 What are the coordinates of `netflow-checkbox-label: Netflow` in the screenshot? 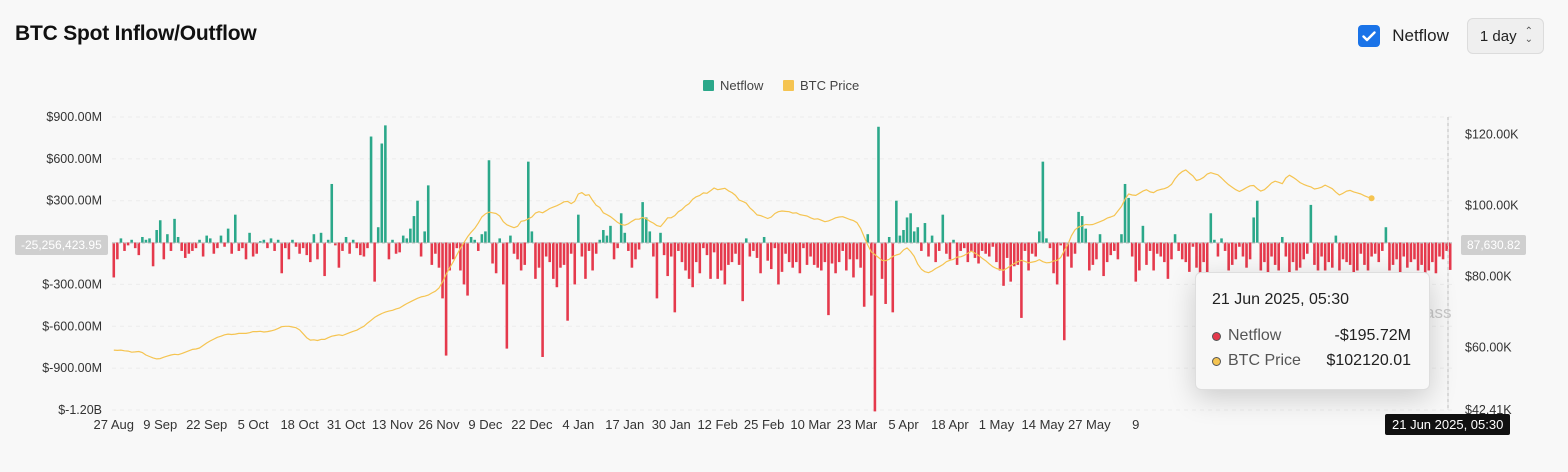 It's located at (1420, 35).